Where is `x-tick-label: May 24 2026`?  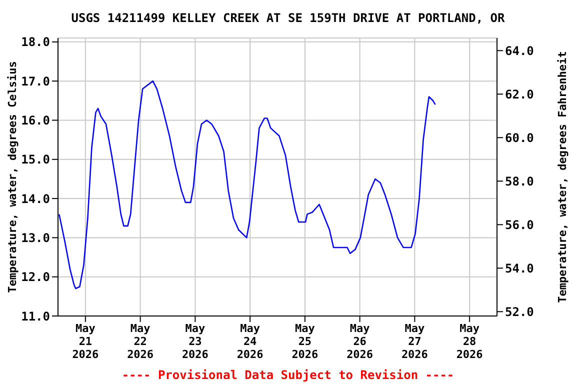 x-tick-label: May 24 2026 is located at coordinates (250, 341).